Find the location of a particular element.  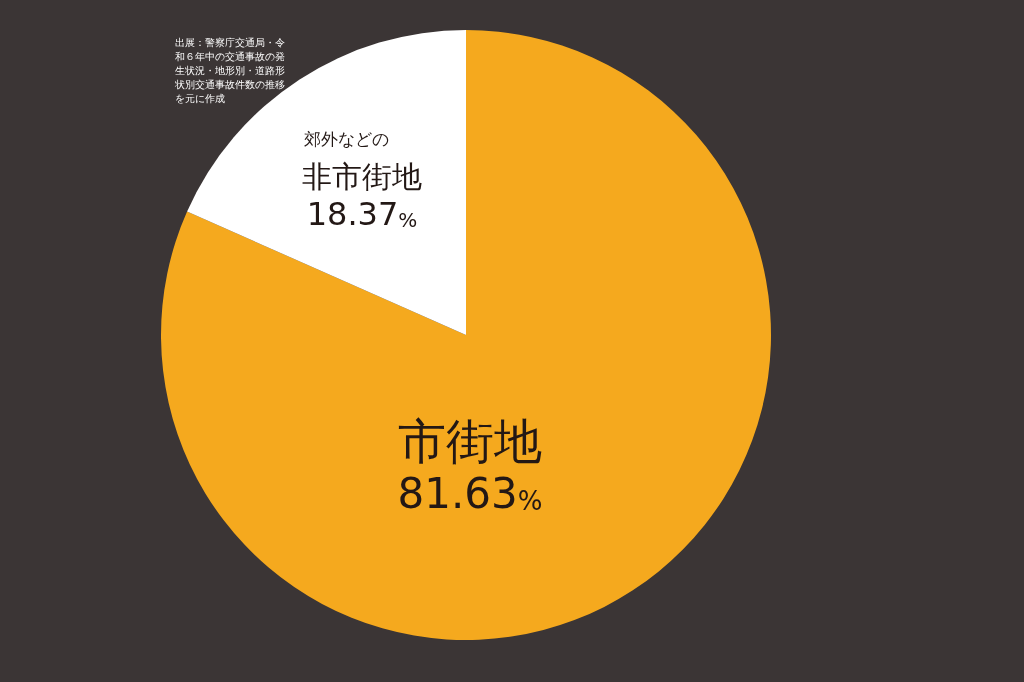

data-label: 81.63% is located at coordinates (470, 493).